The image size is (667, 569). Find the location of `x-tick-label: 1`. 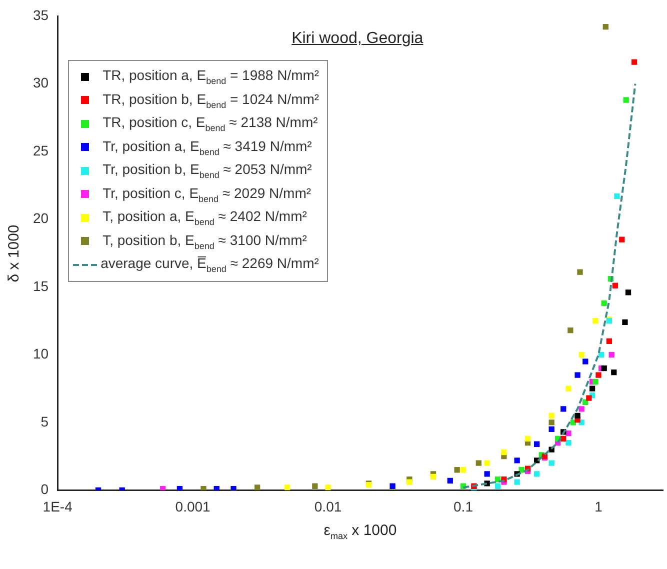

x-tick-label: 1 is located at coordinates (598, 506).